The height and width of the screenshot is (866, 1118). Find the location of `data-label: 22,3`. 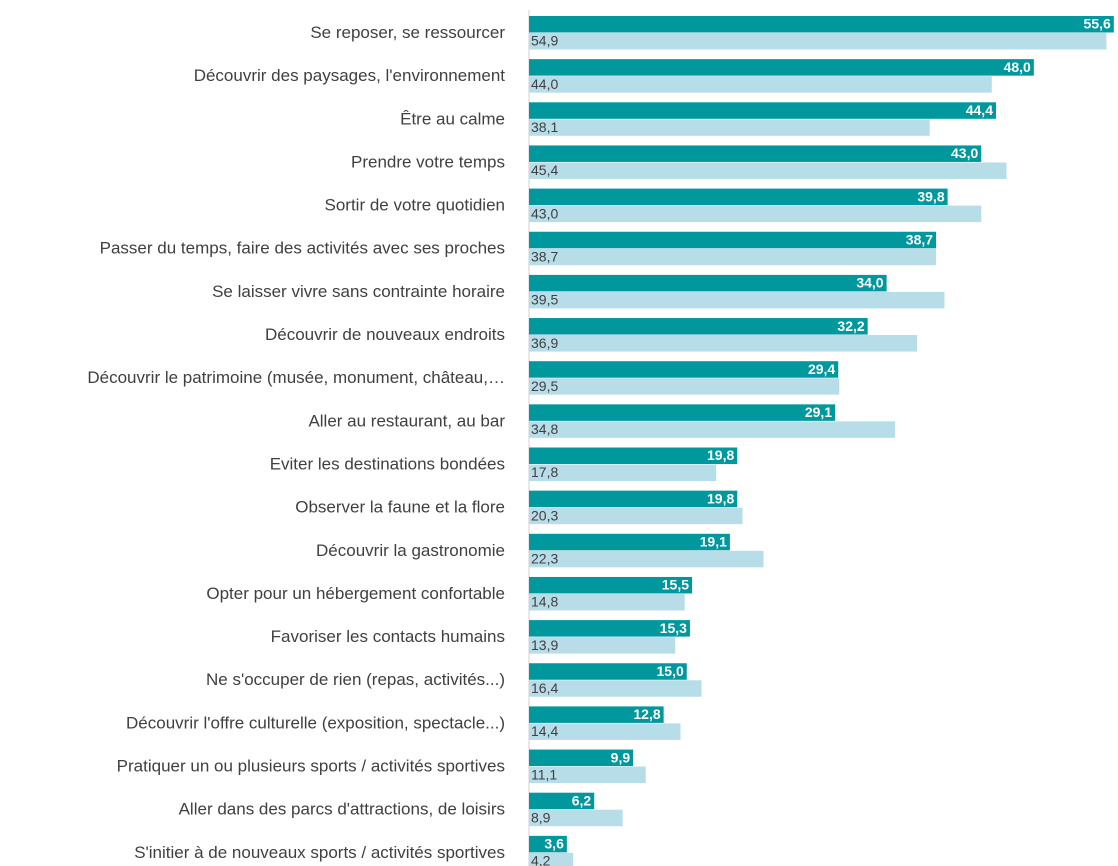

data-label: 22,3 is located at coordinates (544, 559).